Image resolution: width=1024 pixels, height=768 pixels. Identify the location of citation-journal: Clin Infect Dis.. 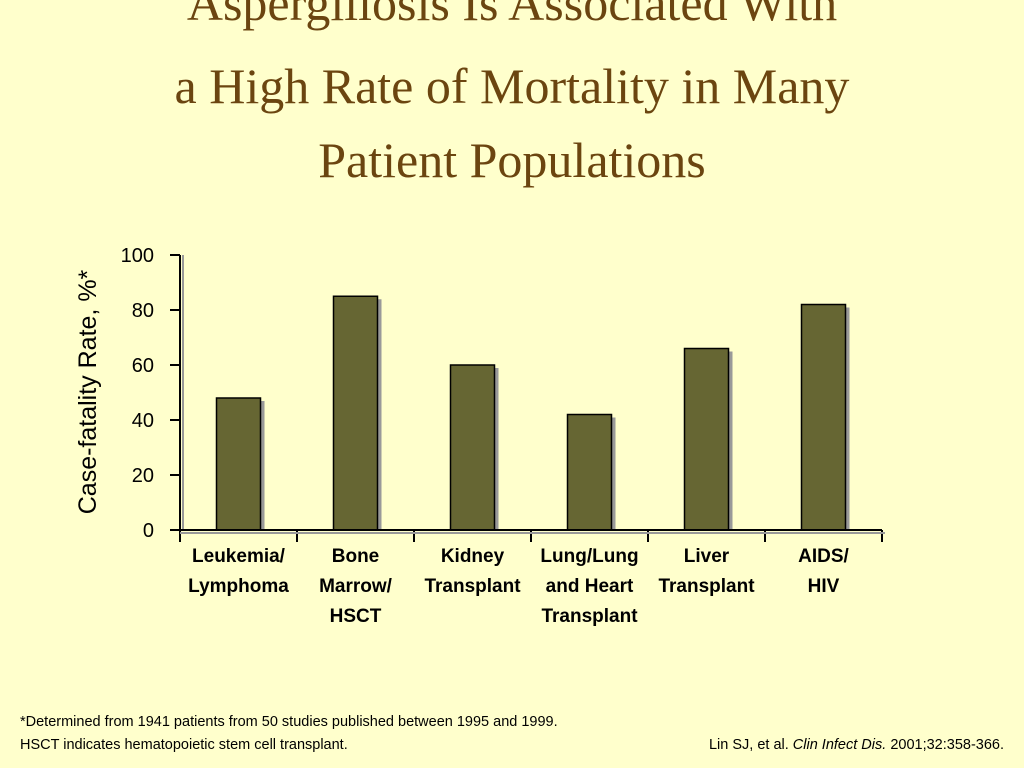
(839, 745).